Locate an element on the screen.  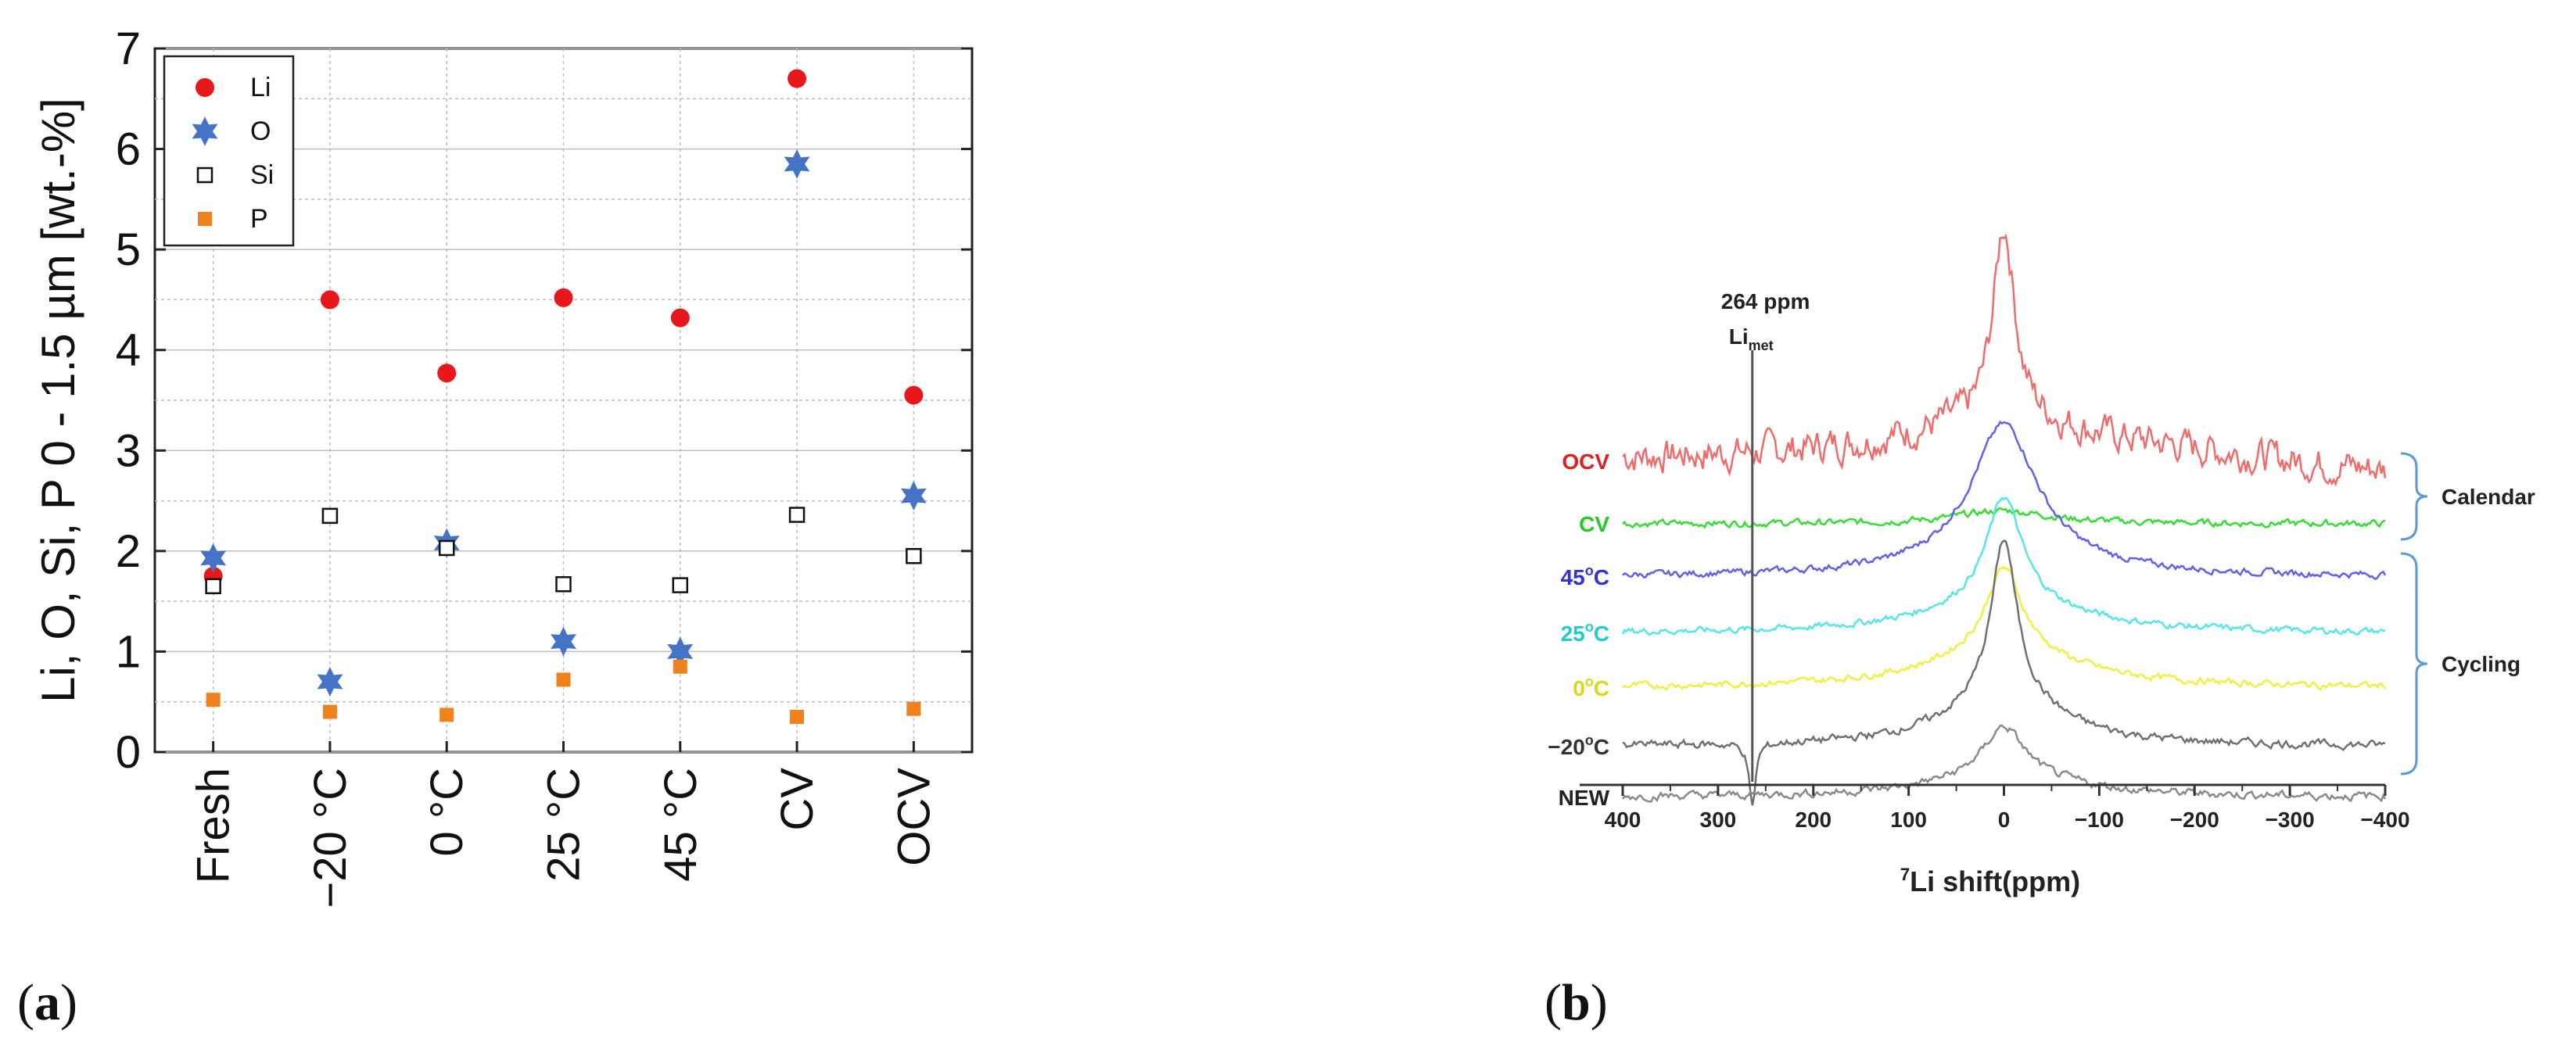
spectrum-45°C is located at coordinates (2004, 500).